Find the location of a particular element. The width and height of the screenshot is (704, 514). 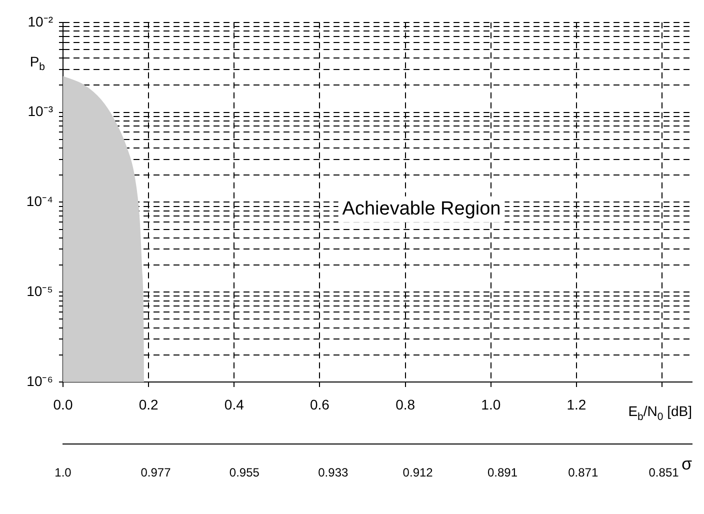

x-tick-label: 0.2 is located at coordinates (148, 404).